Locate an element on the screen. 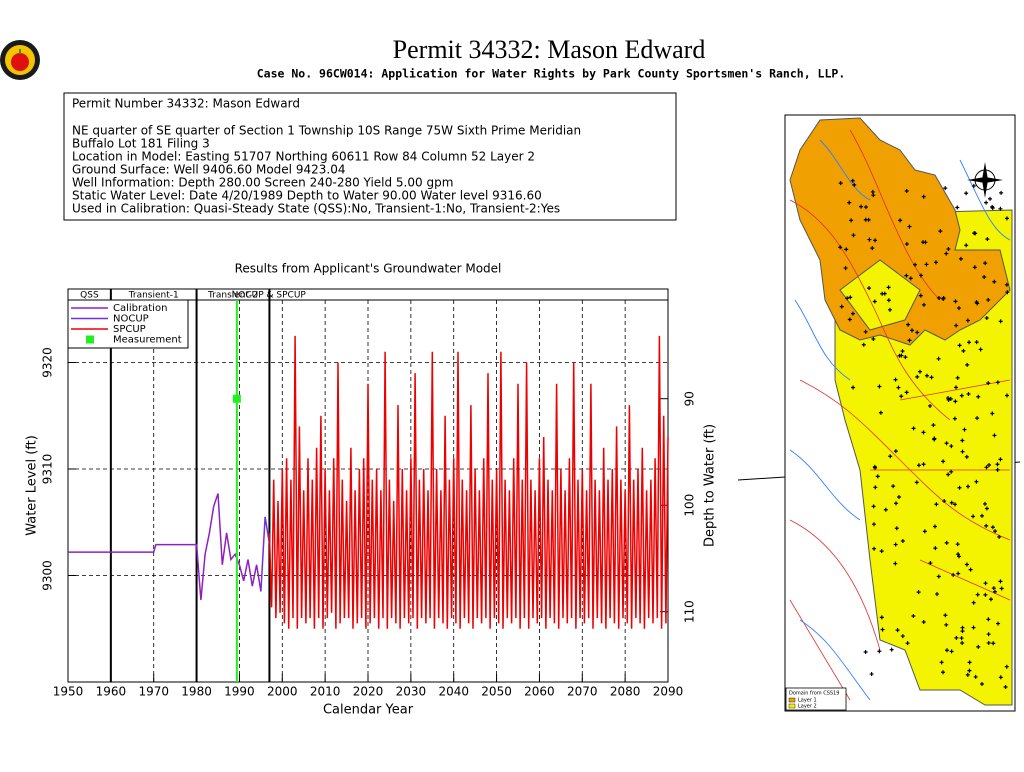 The image size is (1024, 772). compass is located at coordinates (985, 180).